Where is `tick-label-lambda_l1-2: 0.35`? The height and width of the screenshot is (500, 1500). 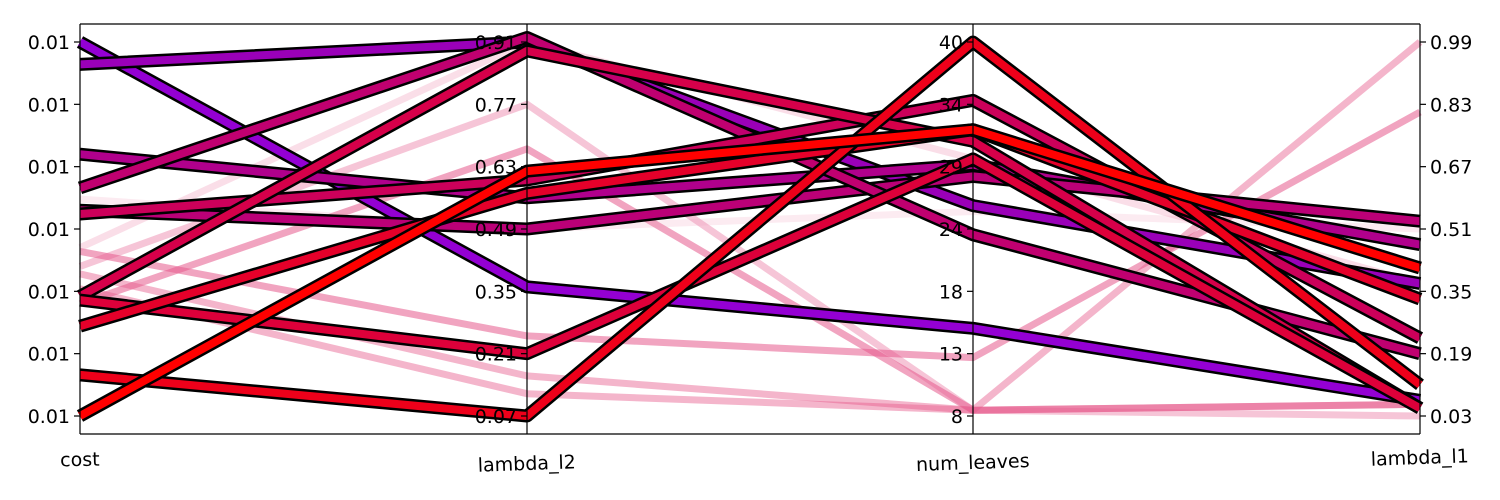
tick-label-lambda_l1-2: 0.35 is located at coordinates (1451, 292).